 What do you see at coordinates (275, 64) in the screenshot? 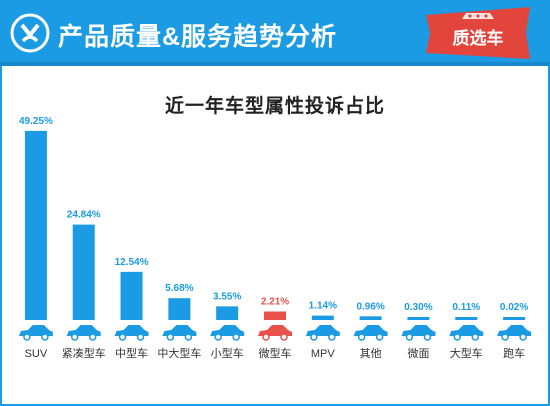
I see `header-divider` at bounding box center [275, 64].